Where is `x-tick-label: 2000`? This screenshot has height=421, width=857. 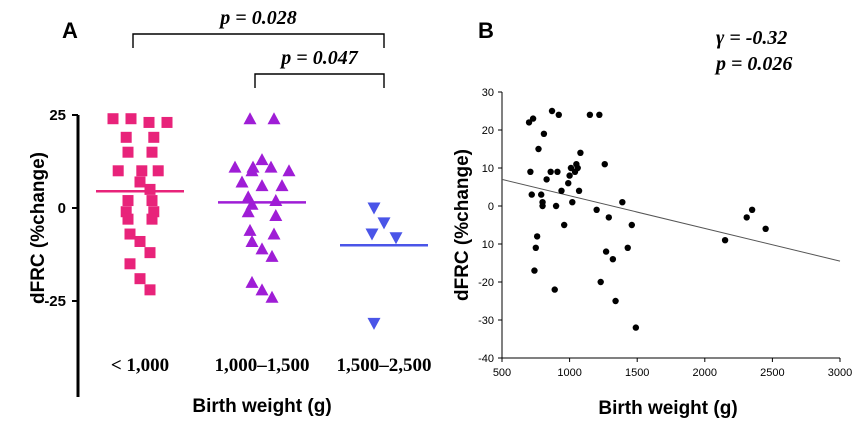
x-tick-label: 2000 is located at coordinates (705, 373).